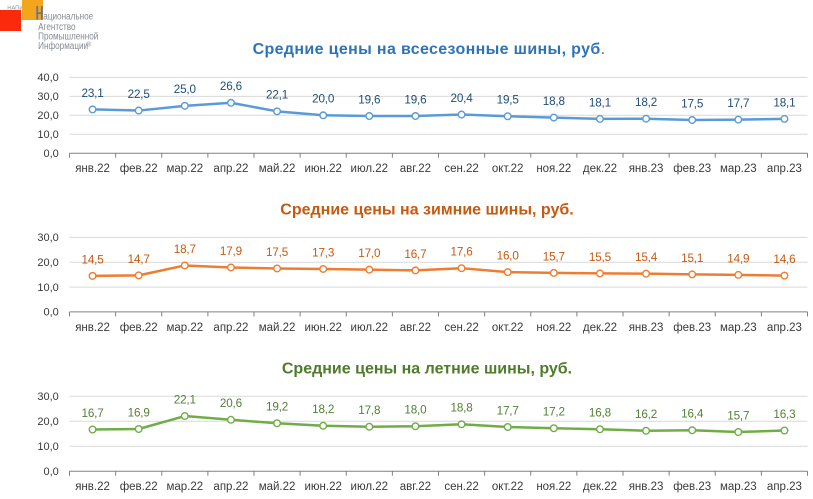 Image resolution: width=813 pixels, height=499 pixels. I want to click on svg-text: Информации, so click(63, 45).